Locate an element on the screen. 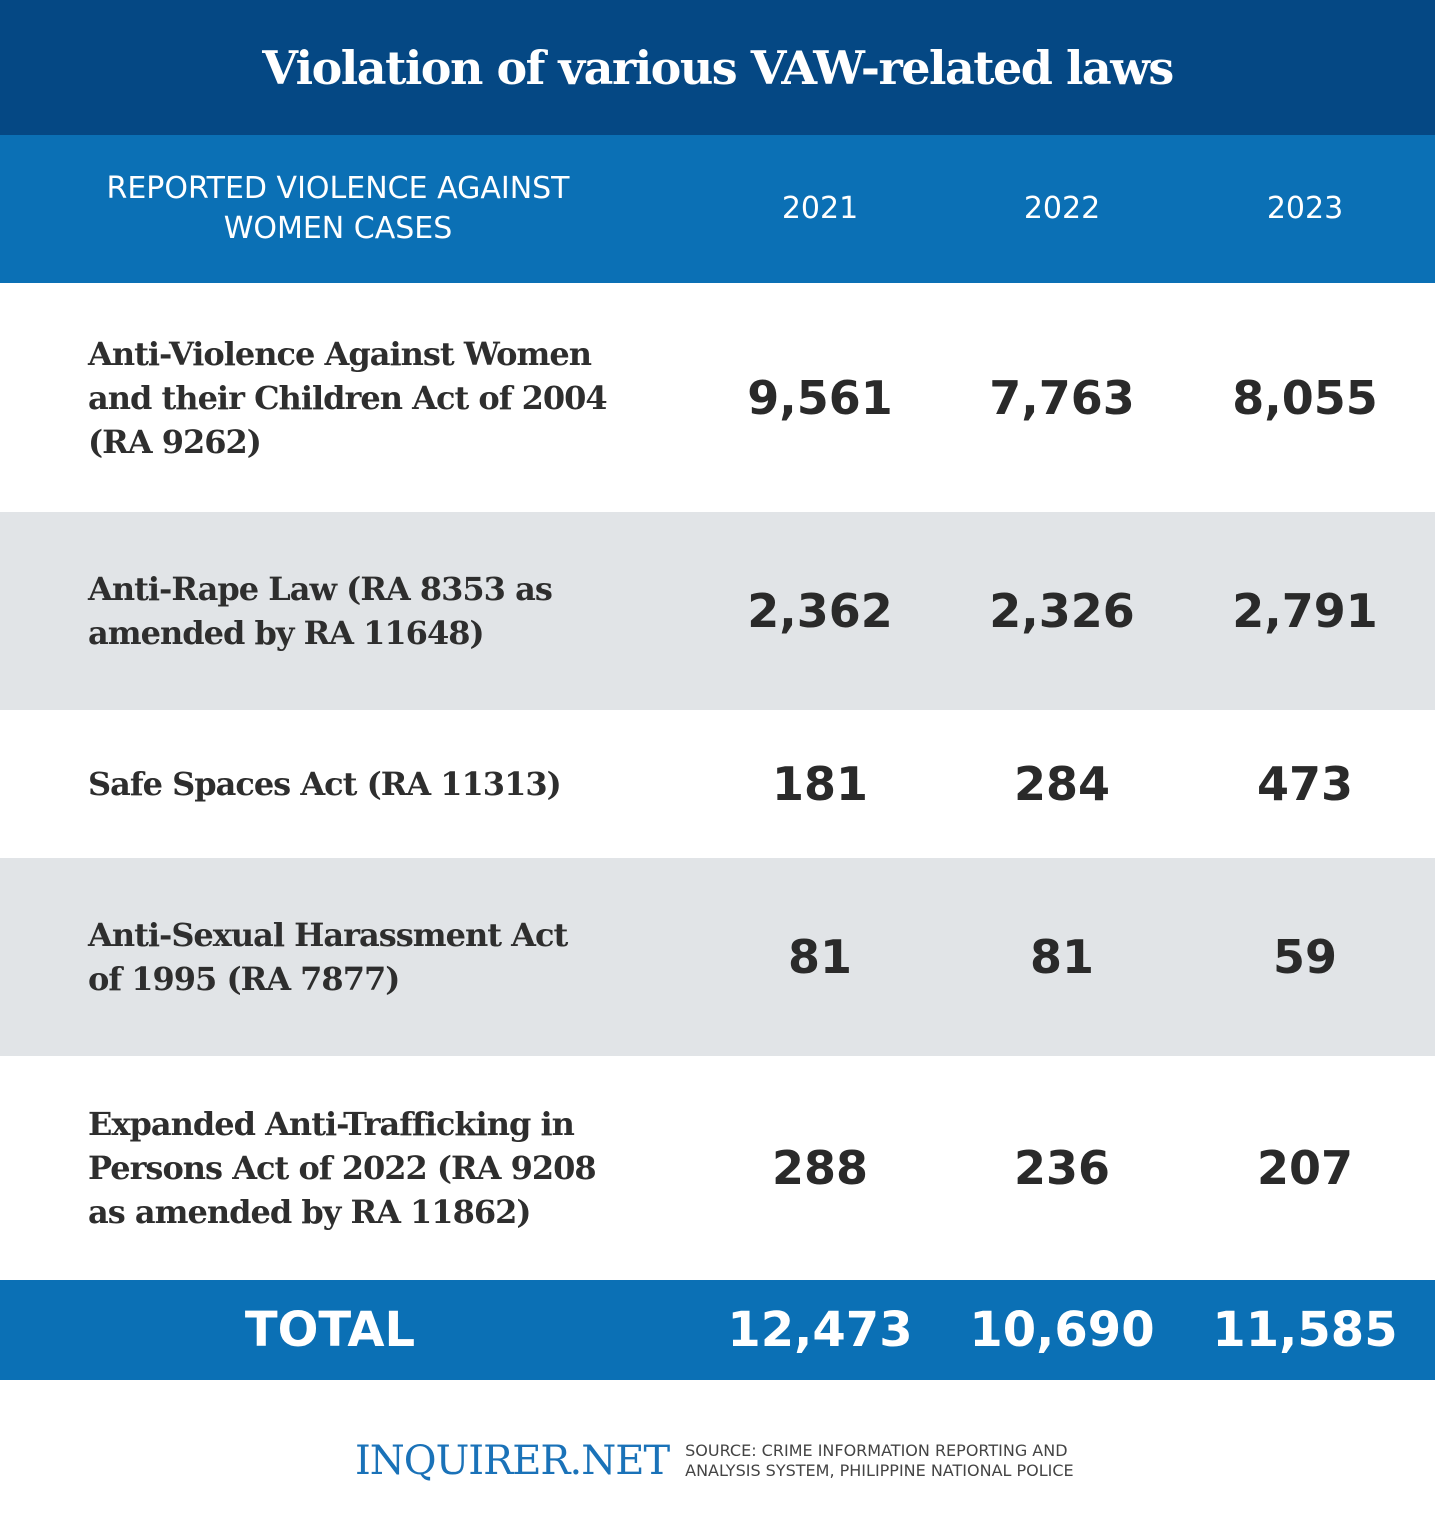 This screenshot has width=1435, height=1536. title-band: Violation of various VAW-related laws is located at coordinates (717, 67).